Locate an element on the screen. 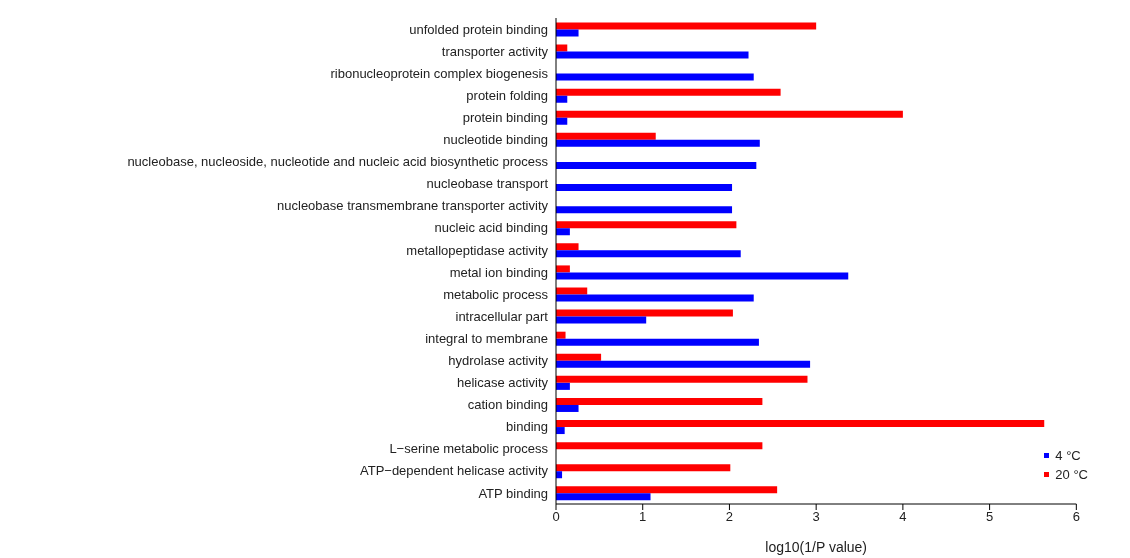  x-tick-label: 0 is located at coordinates (556, 517).